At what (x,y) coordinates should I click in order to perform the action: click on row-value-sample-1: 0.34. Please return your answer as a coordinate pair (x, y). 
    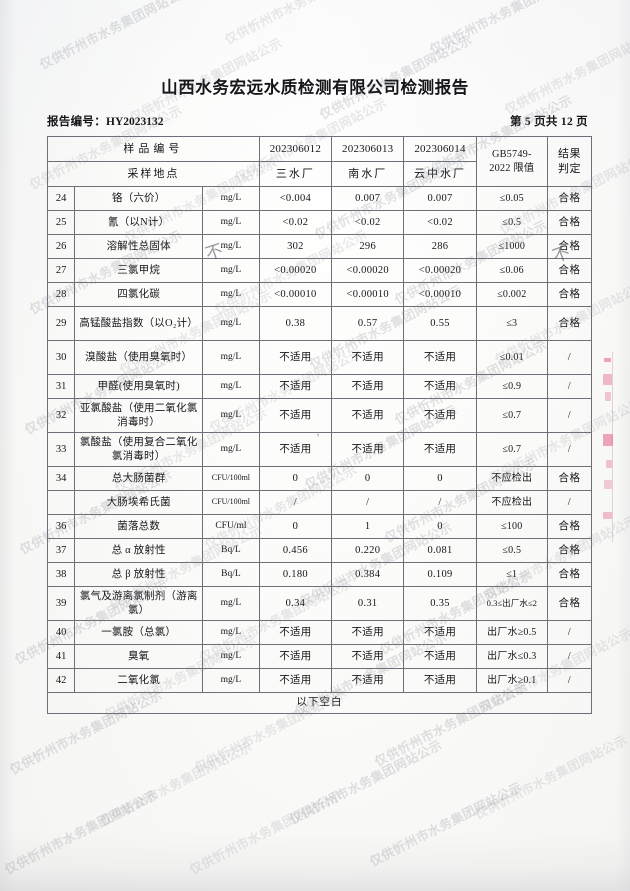
    Looking at the image, I should click on (295, 603).